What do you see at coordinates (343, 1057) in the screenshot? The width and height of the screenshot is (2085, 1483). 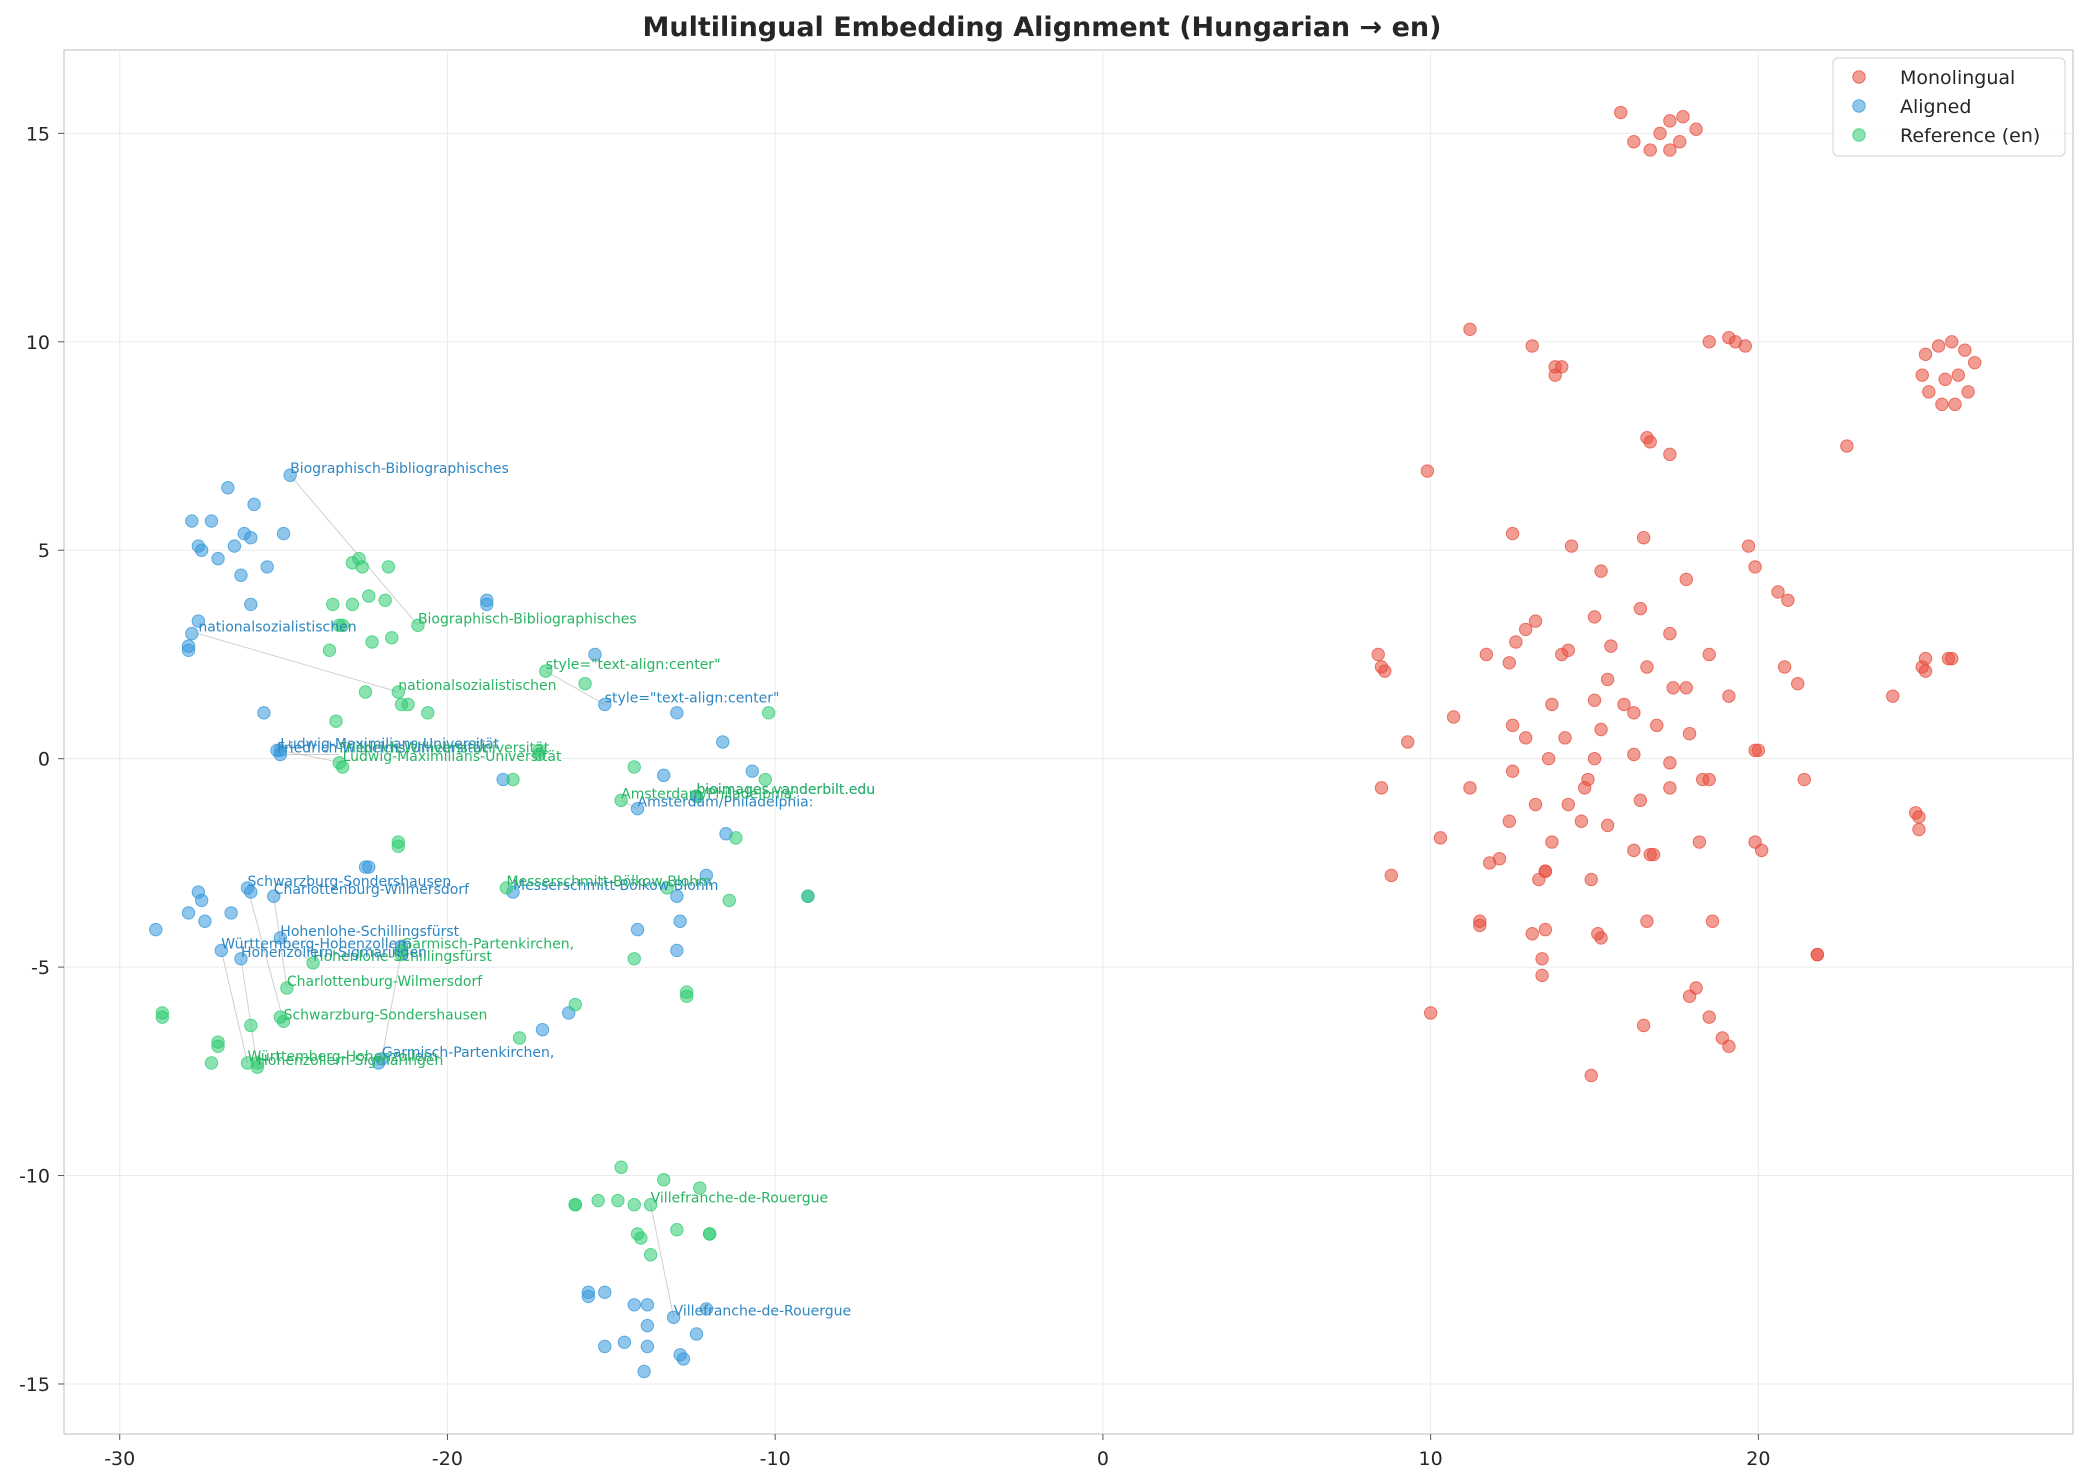 I see `reference-label: Württemberg-Hohenzollern` at bounding box center [343, 1057].